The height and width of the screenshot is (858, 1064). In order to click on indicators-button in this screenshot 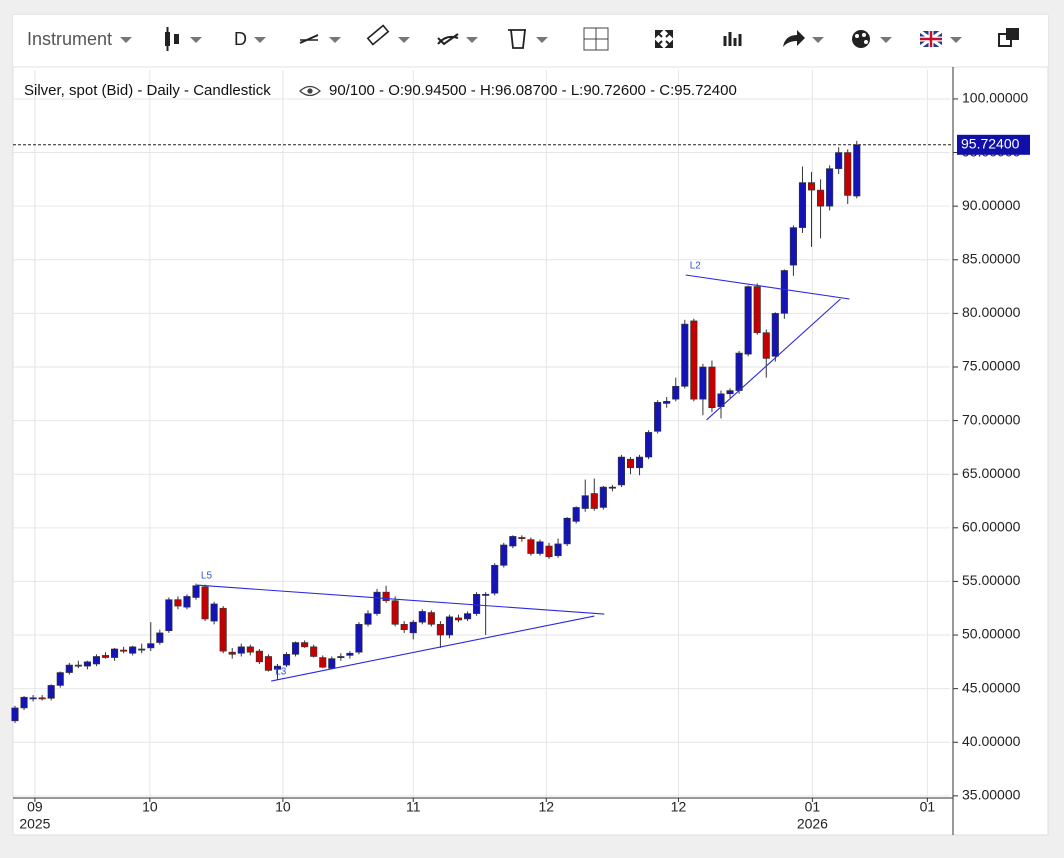, I will do `click(732, 39)`.